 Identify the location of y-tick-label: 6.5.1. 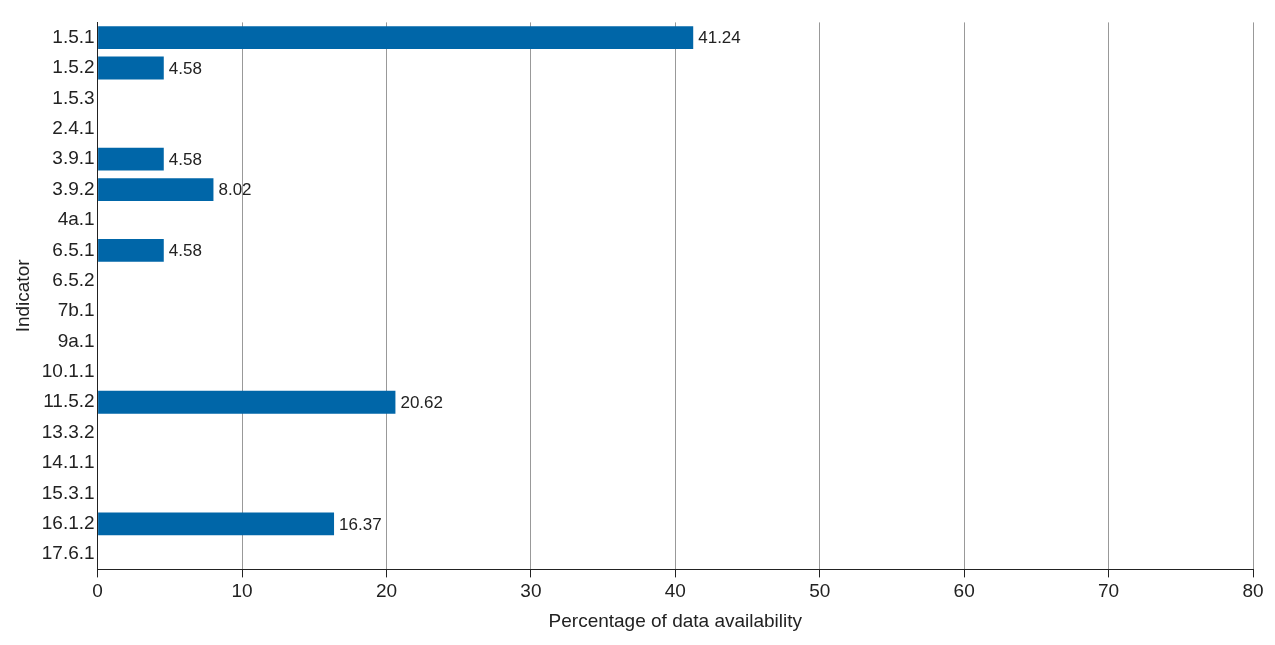
(73, 249).